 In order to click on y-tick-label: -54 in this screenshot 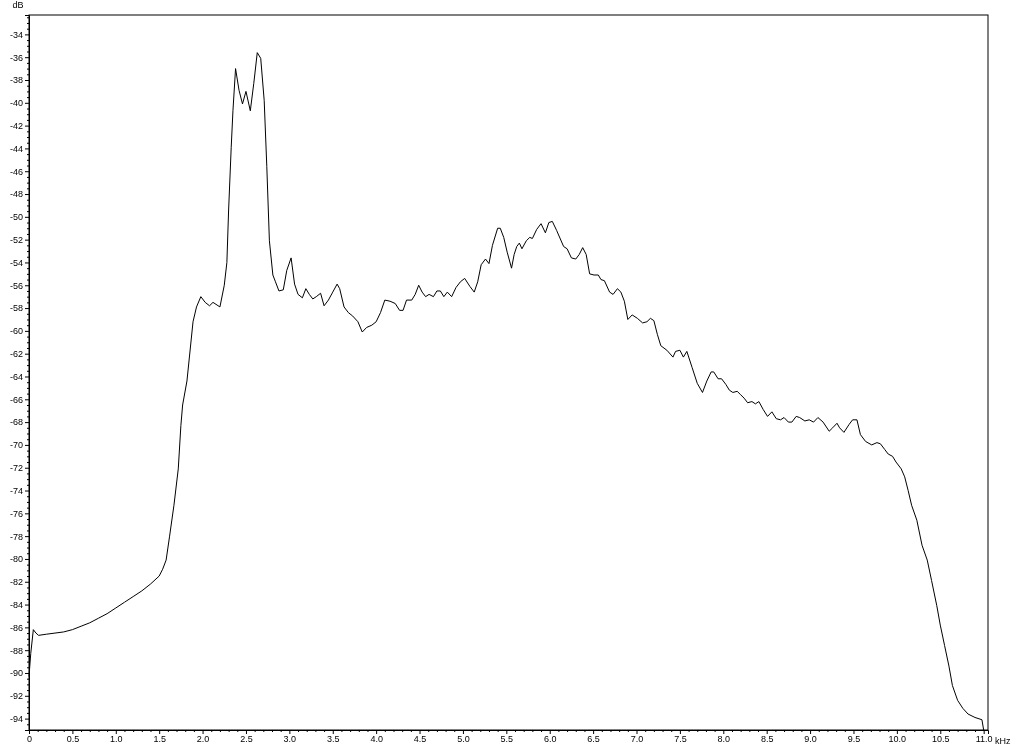, I will do `click(16, 262)`.